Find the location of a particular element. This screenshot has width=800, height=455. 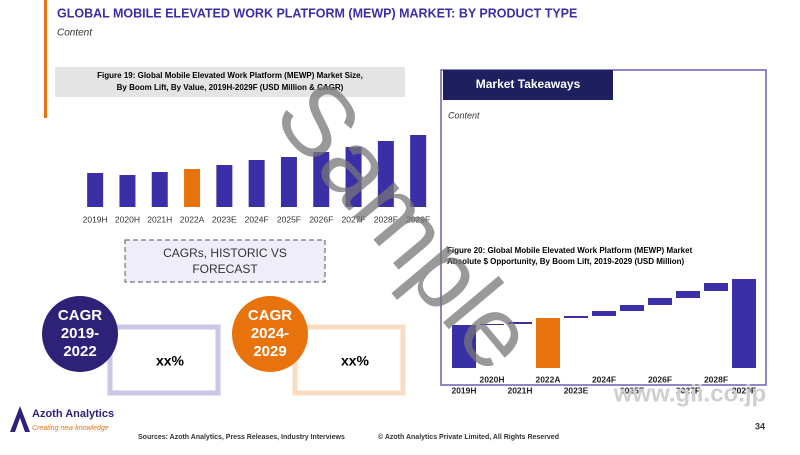

logo-tagline: Creating new knowledge is located at coordinates (70, 428).